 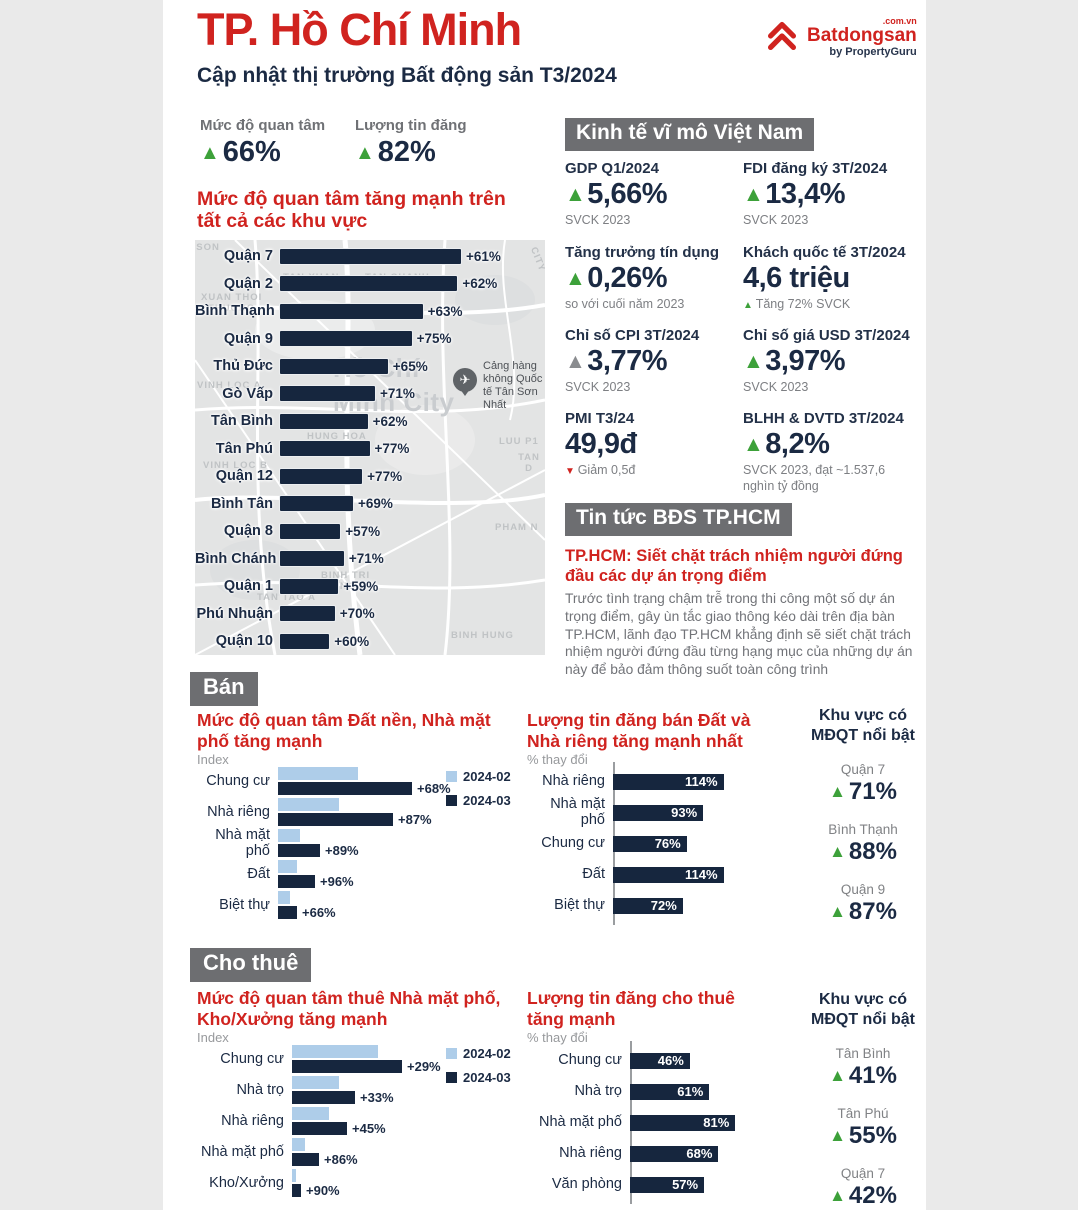 What do you see at coordinates (653, 471) in the screenshot?
I see `stat-note: ▼ Giảm 0,5đ` at bounding box center [653, 471].